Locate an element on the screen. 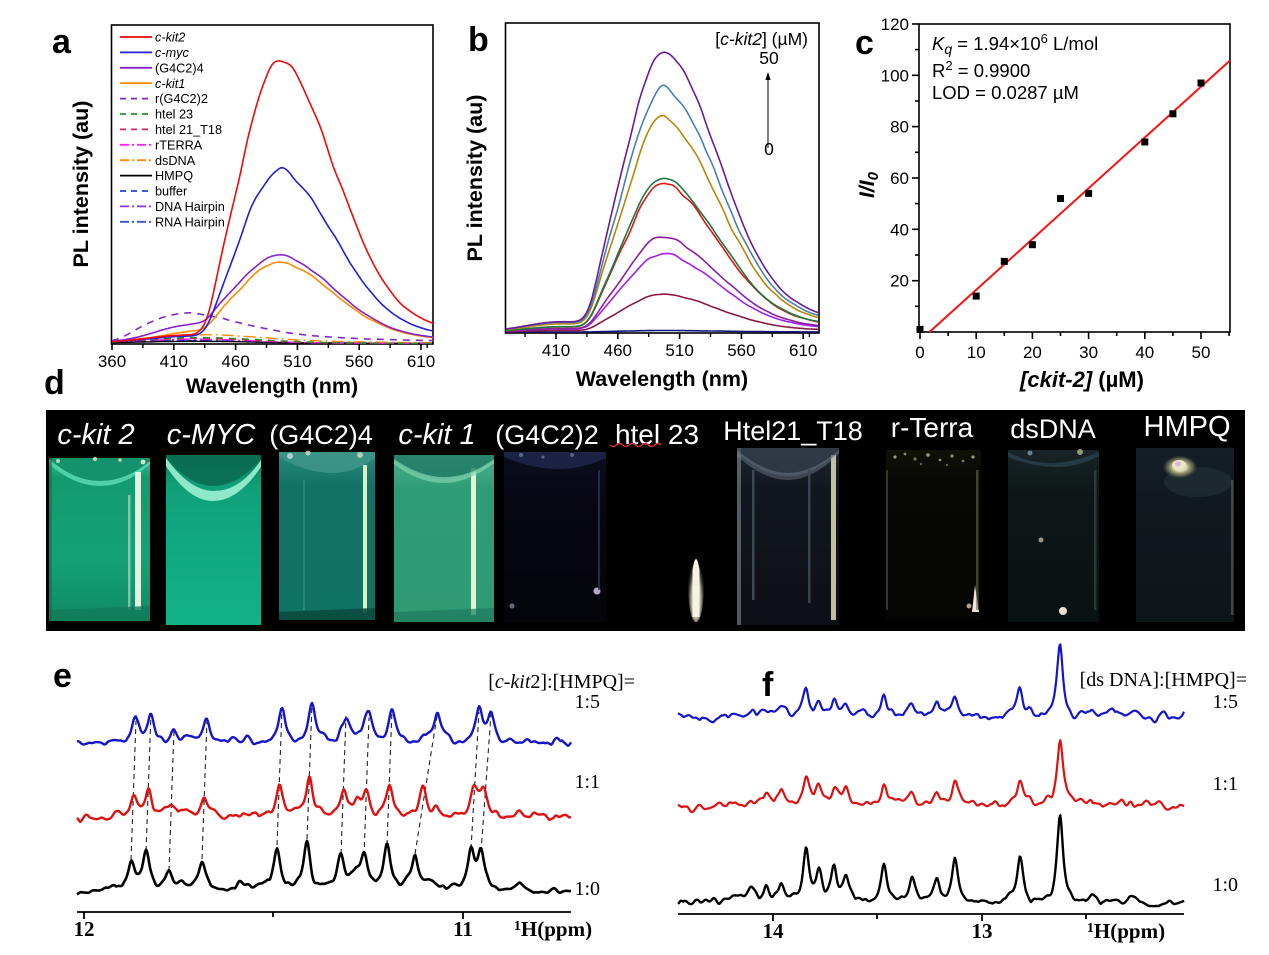 The image size is (1269, 955). svg-text: [c-kit2] (µM) is located at coordinates (761, 39).